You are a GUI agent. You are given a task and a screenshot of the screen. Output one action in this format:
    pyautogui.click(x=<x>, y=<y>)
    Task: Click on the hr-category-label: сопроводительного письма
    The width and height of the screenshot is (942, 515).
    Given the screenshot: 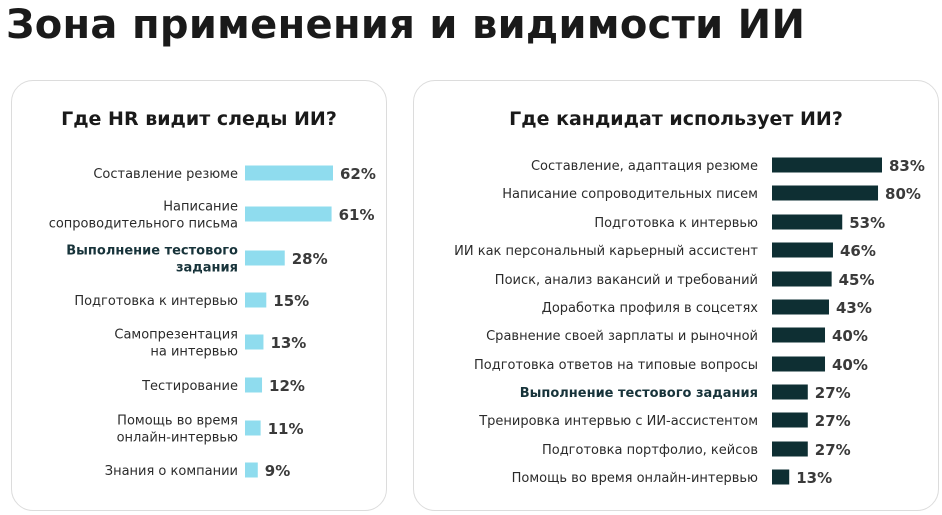 What is the action you would take?
    pyautogui.click(x=143, y=224)
    